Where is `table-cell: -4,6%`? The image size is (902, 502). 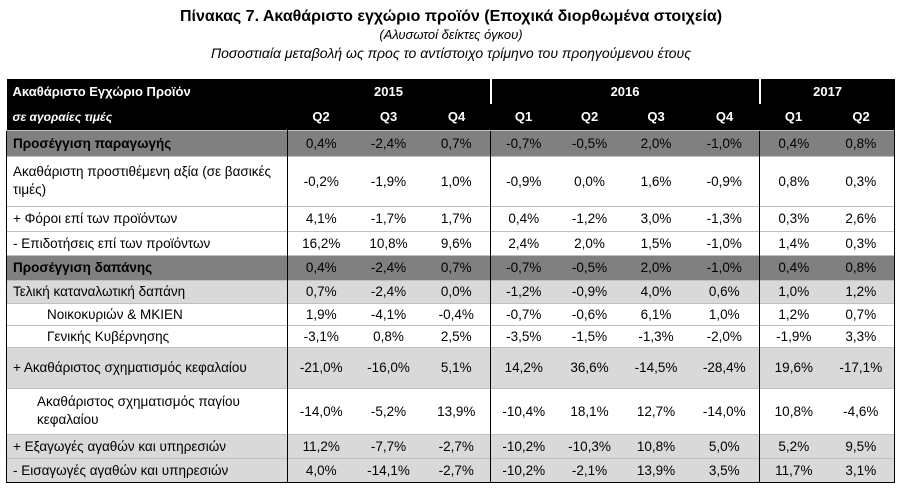 table-cell: -4,6% is located at coordinates (861, 410).